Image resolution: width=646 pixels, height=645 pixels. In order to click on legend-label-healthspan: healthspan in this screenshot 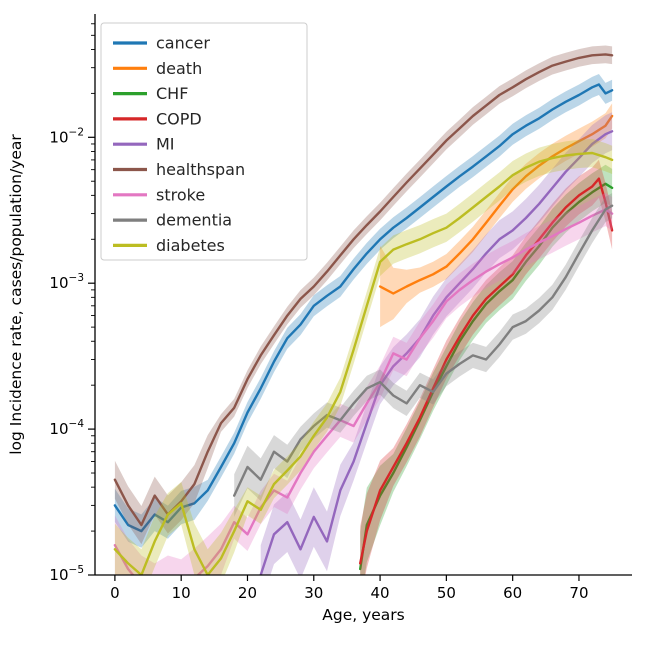, I will do `click(200, 169)`.